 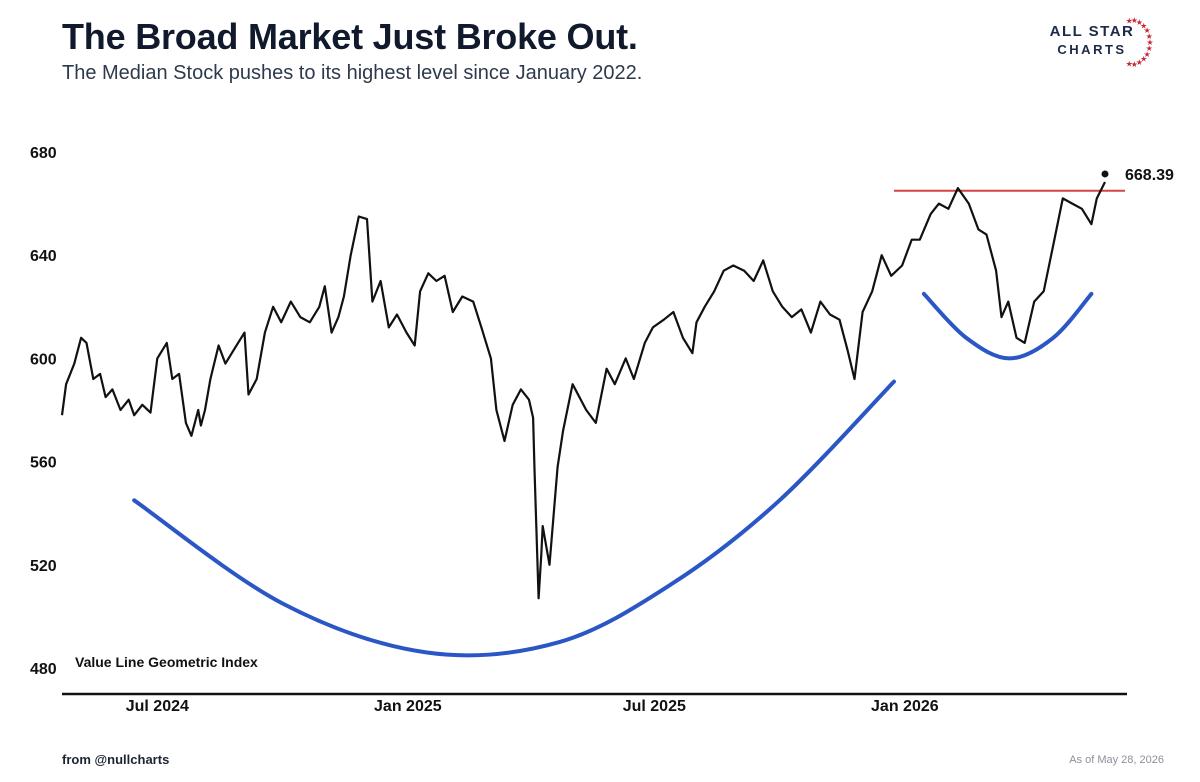 I want to click on x-tick-label: Jul 2024, so click(x=157, y=706).